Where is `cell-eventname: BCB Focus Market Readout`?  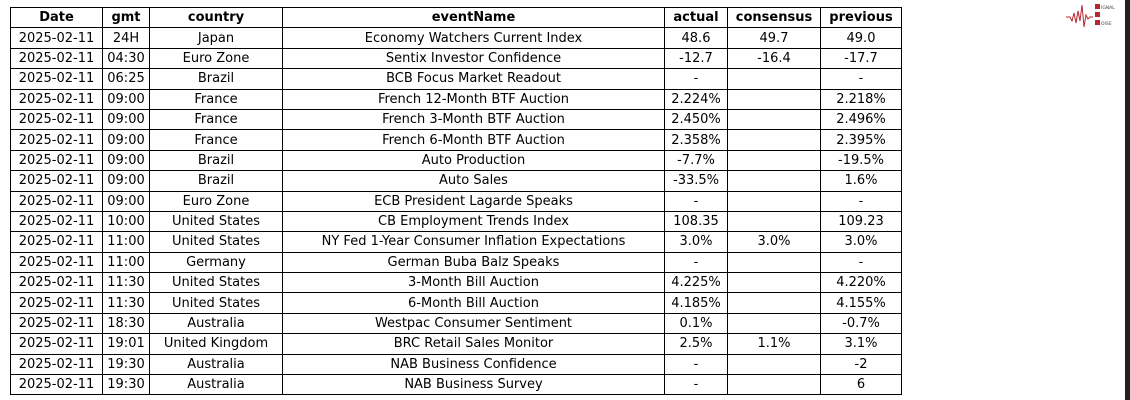 cell-eventname: BCB Focus Market Readout is located at coordinates (473, 79).